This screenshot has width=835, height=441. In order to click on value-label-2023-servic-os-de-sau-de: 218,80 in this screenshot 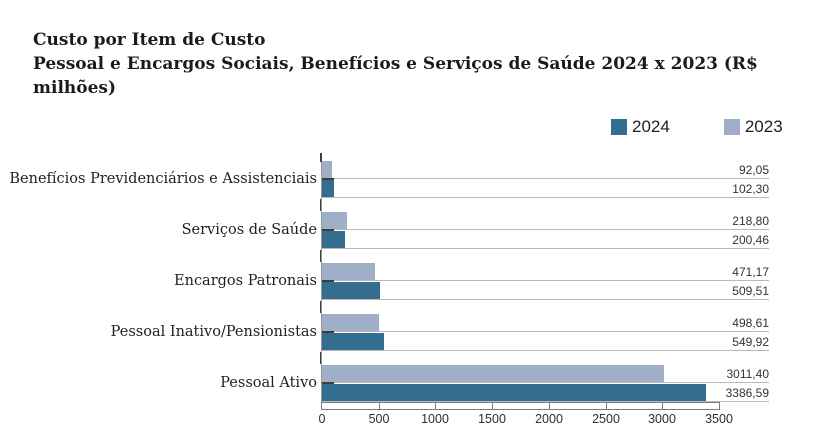, I will do `click(750, 221)`.